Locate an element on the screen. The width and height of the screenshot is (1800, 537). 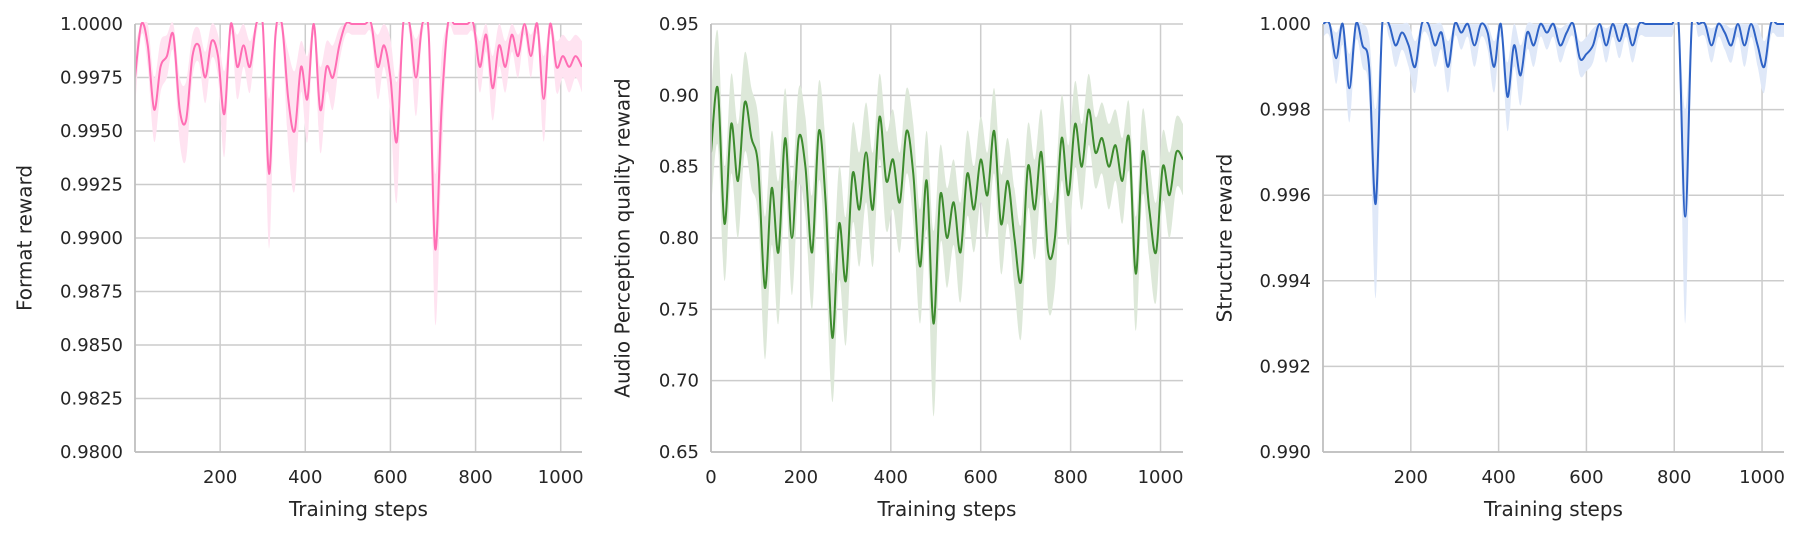
y-axis-title: Format reward is located at coordinates (25, 238).